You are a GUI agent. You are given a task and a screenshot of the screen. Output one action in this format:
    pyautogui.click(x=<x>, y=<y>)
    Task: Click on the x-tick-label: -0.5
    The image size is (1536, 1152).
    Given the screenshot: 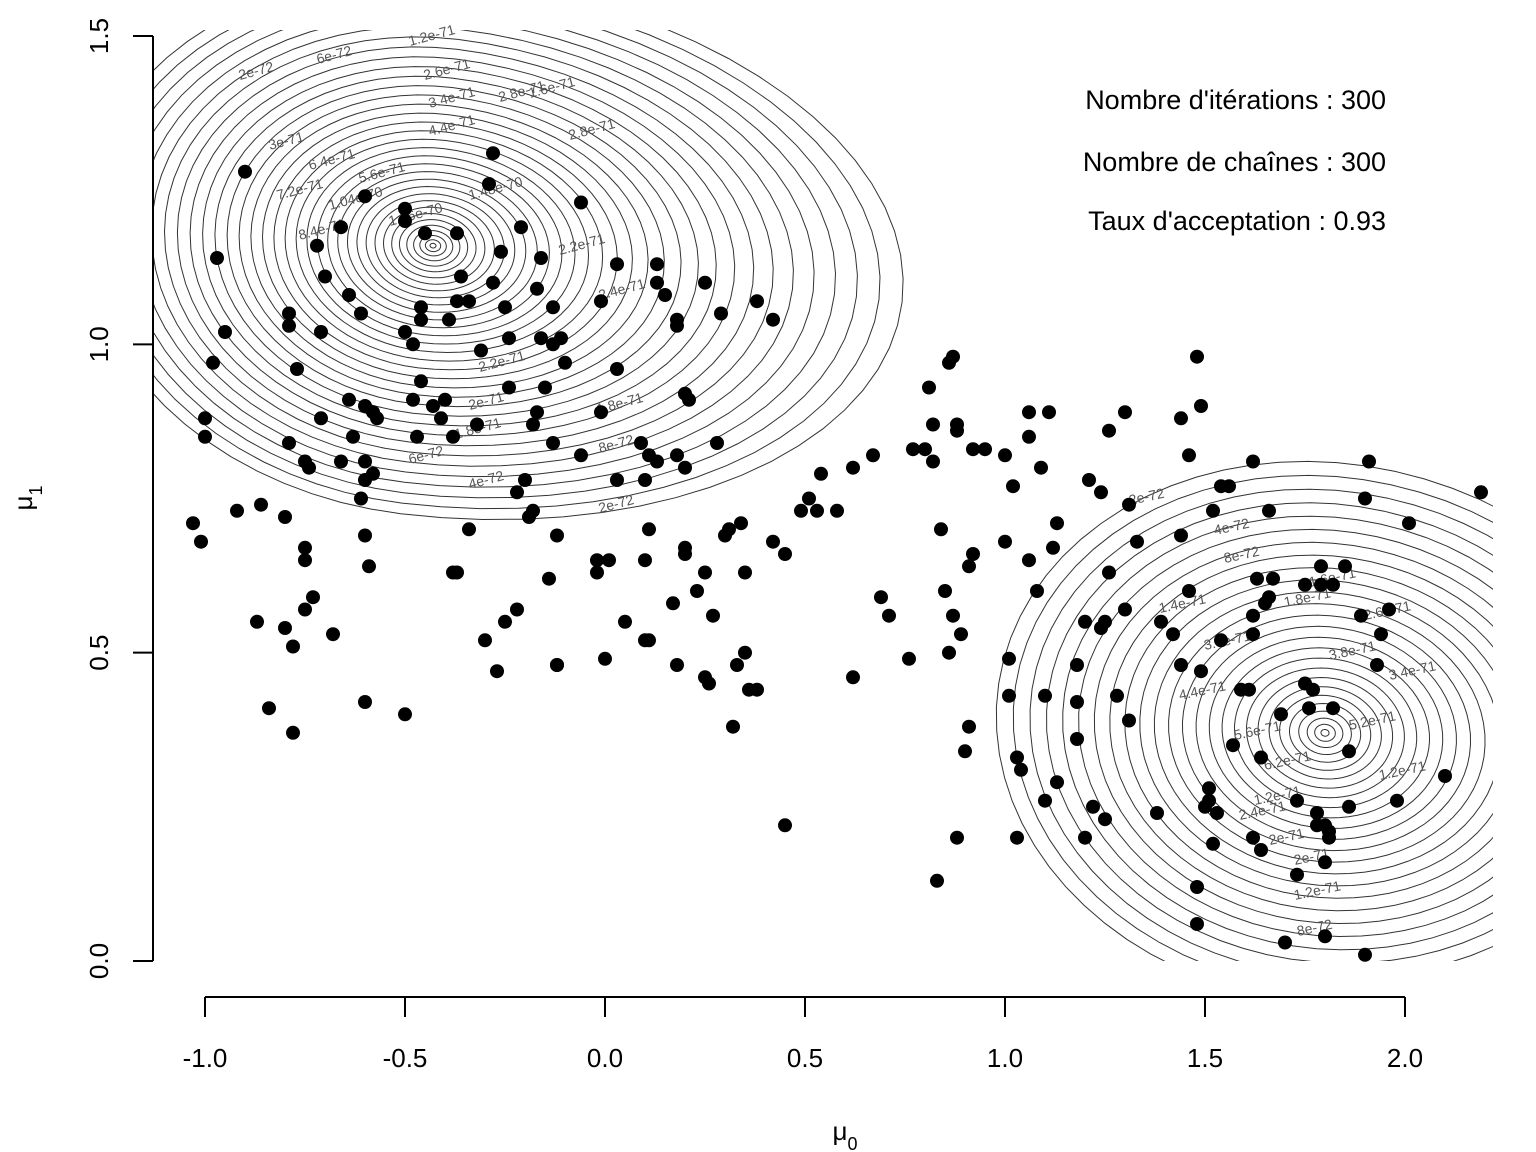 What is the action you would take?
    pyautogui.click(x=405, y=1058)
    